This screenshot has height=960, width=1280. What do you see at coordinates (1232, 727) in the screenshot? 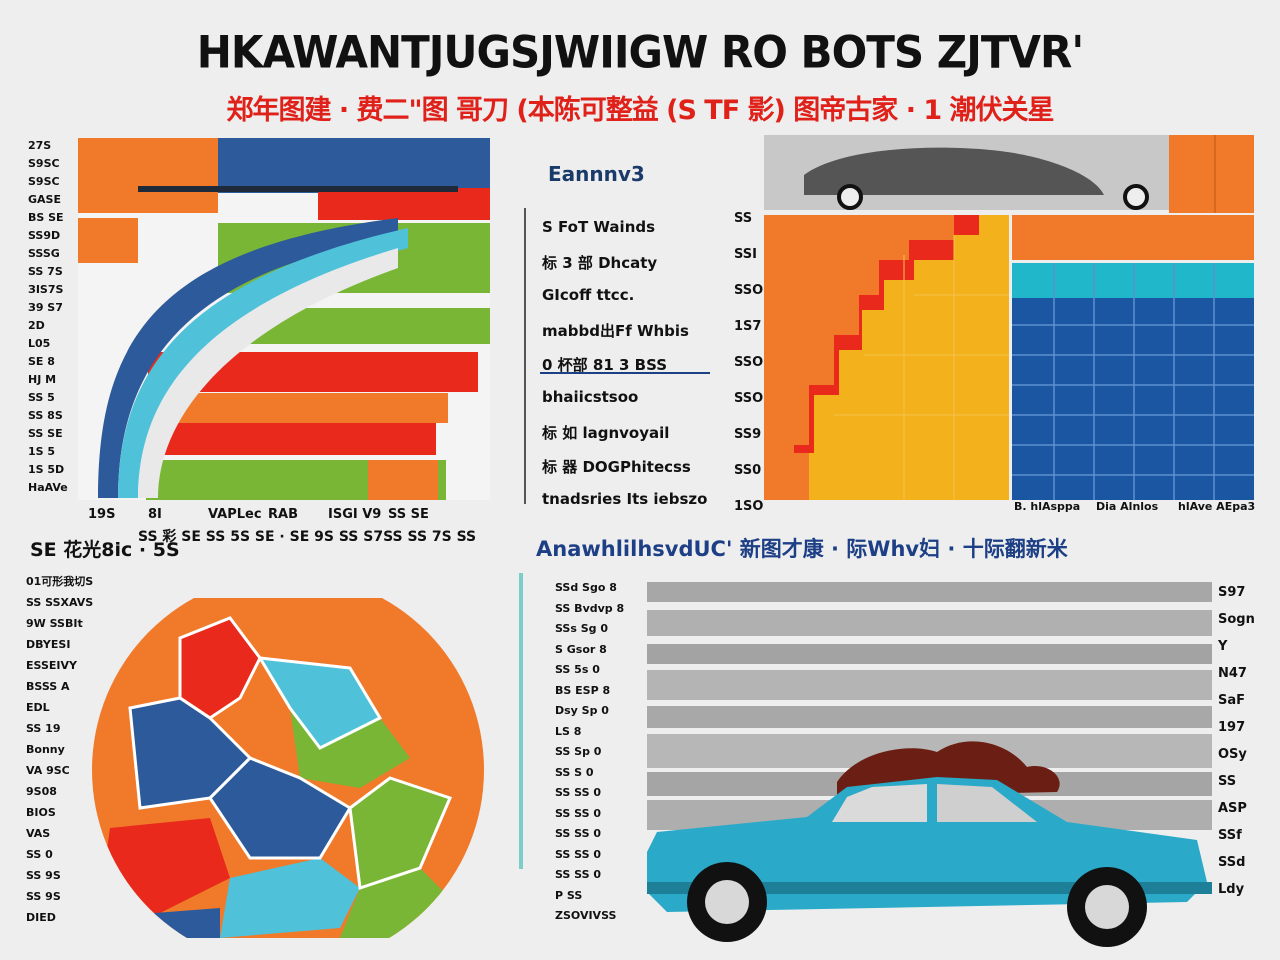
I see `side-label: 197` at bounding box center [1232, 727].